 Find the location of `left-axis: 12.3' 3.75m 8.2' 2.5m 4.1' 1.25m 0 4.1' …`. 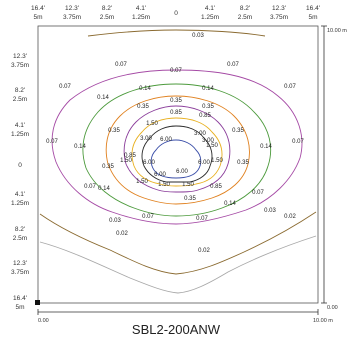

left-axis: 12.3' 3.75m 8.2' 2.5m 4.1' 1.25m 0 4.1' … is located at coordinates (20, 182).